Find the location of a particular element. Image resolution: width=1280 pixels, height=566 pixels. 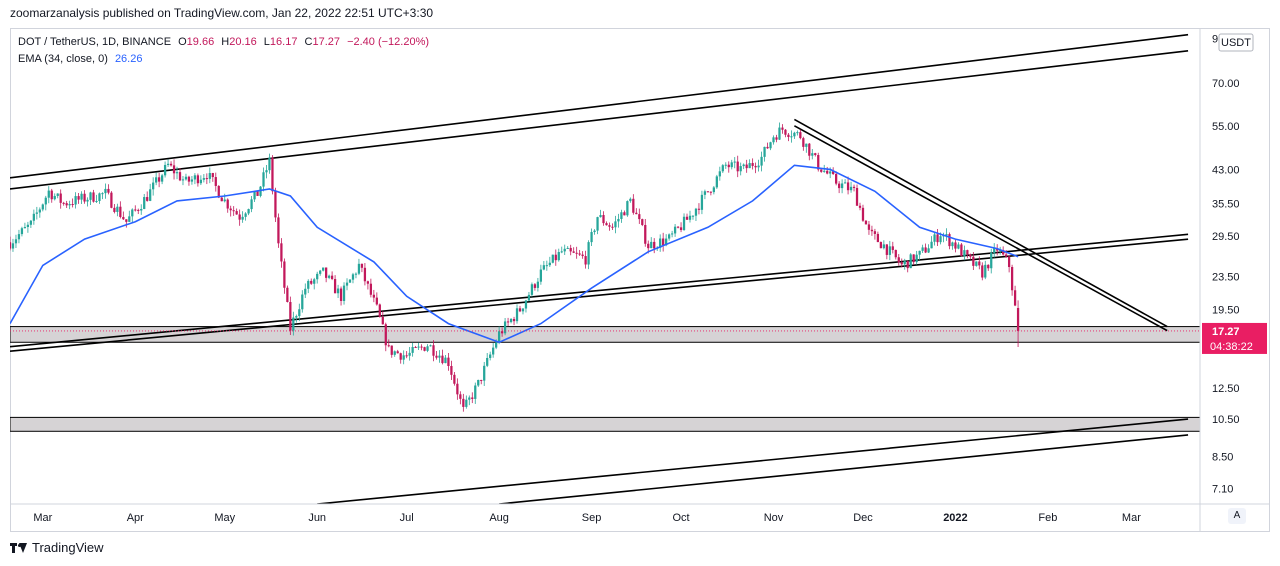

legend-ema-label: EMA (34, close, 0) is located at coordinates (63, 59).